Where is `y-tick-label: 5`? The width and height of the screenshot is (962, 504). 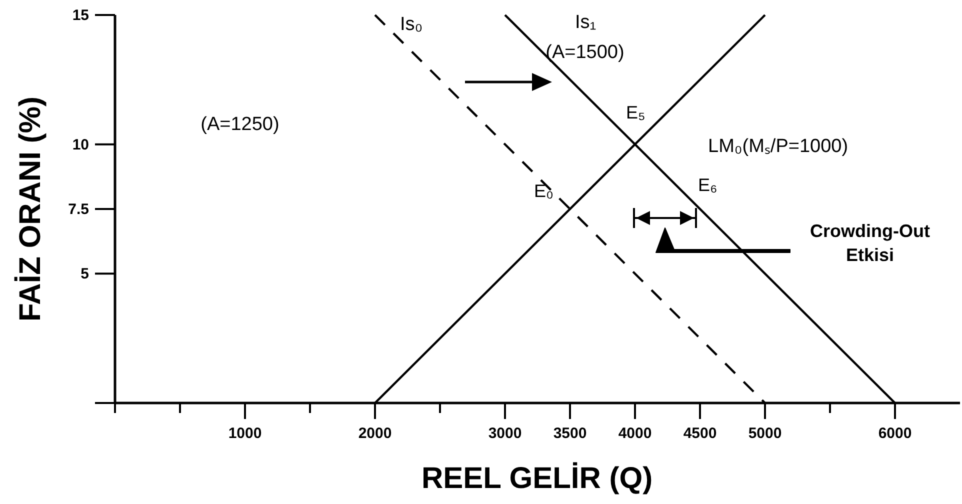
y-tick-label: 5 is located at coordinates (84, 274).